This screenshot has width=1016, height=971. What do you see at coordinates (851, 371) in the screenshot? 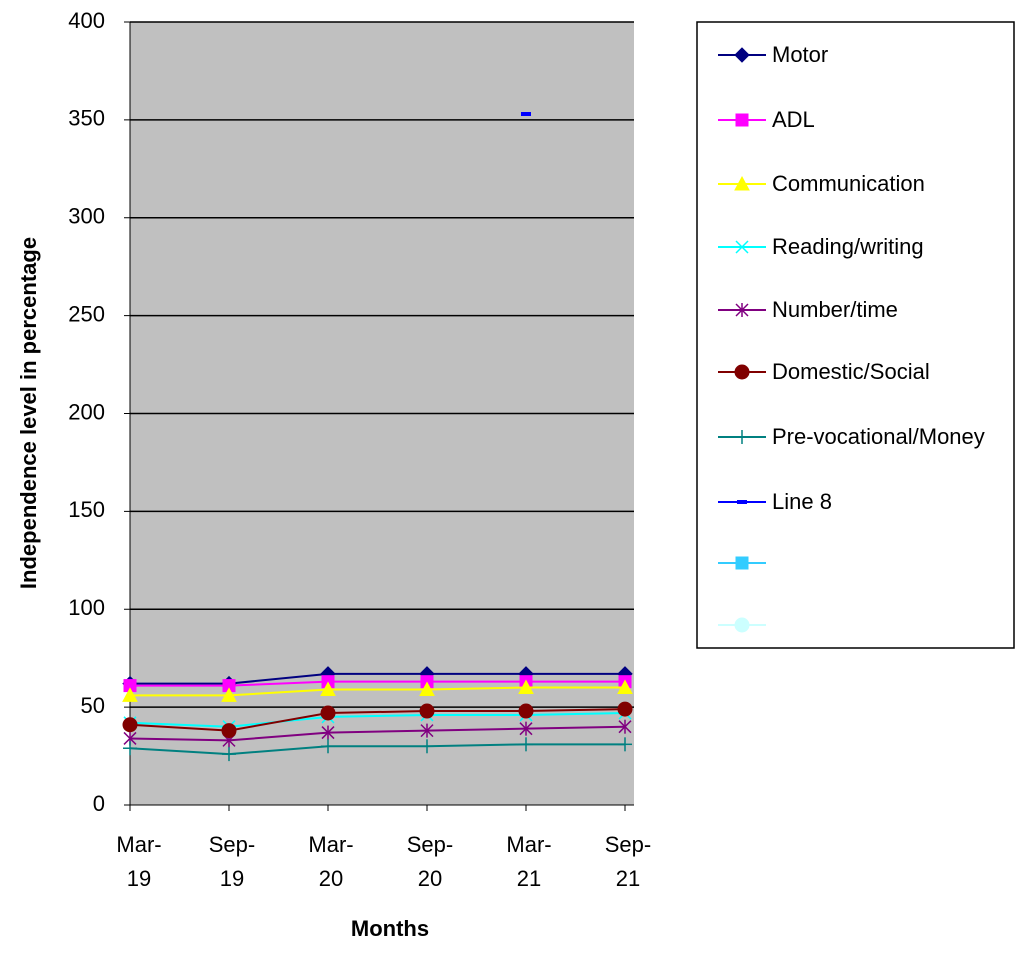
I see `legend-label: Domestic/Social` at bounding box center [851, 371].